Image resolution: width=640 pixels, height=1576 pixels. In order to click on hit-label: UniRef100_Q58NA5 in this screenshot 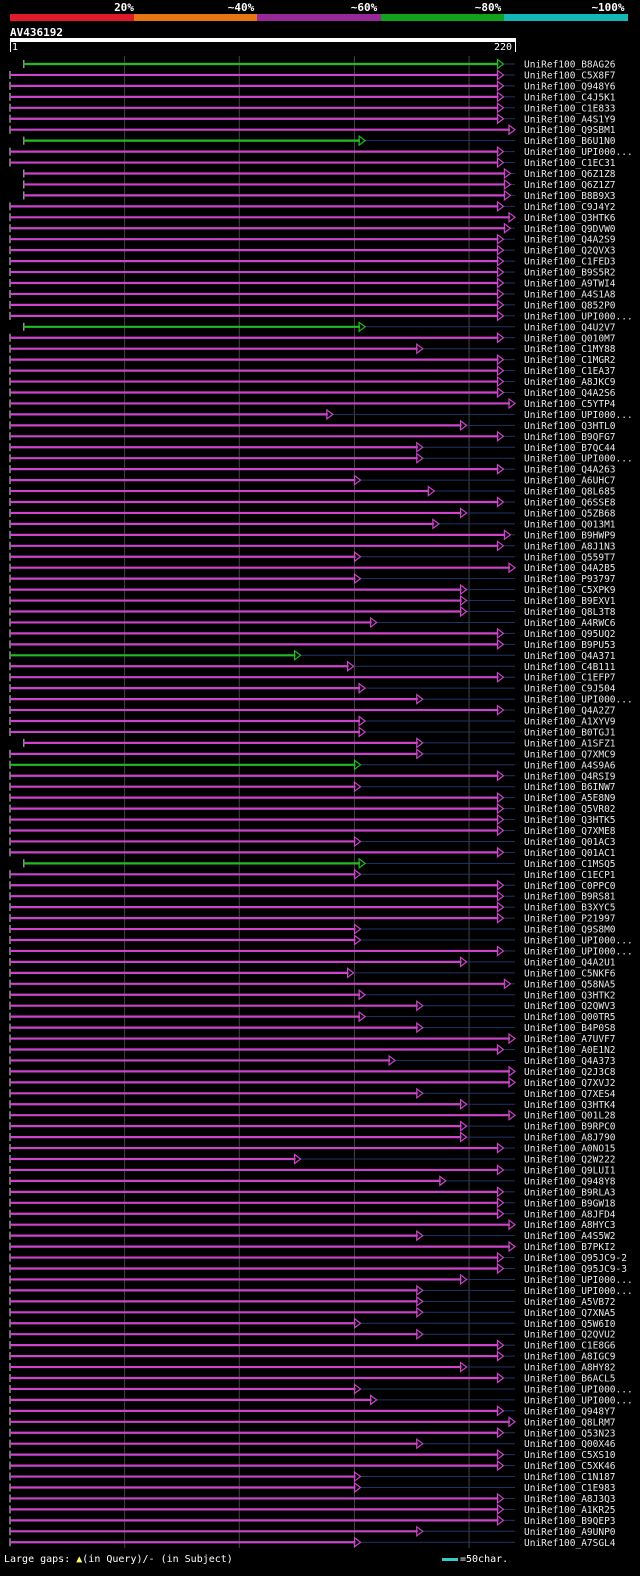, I will do `click(570, 984)`.